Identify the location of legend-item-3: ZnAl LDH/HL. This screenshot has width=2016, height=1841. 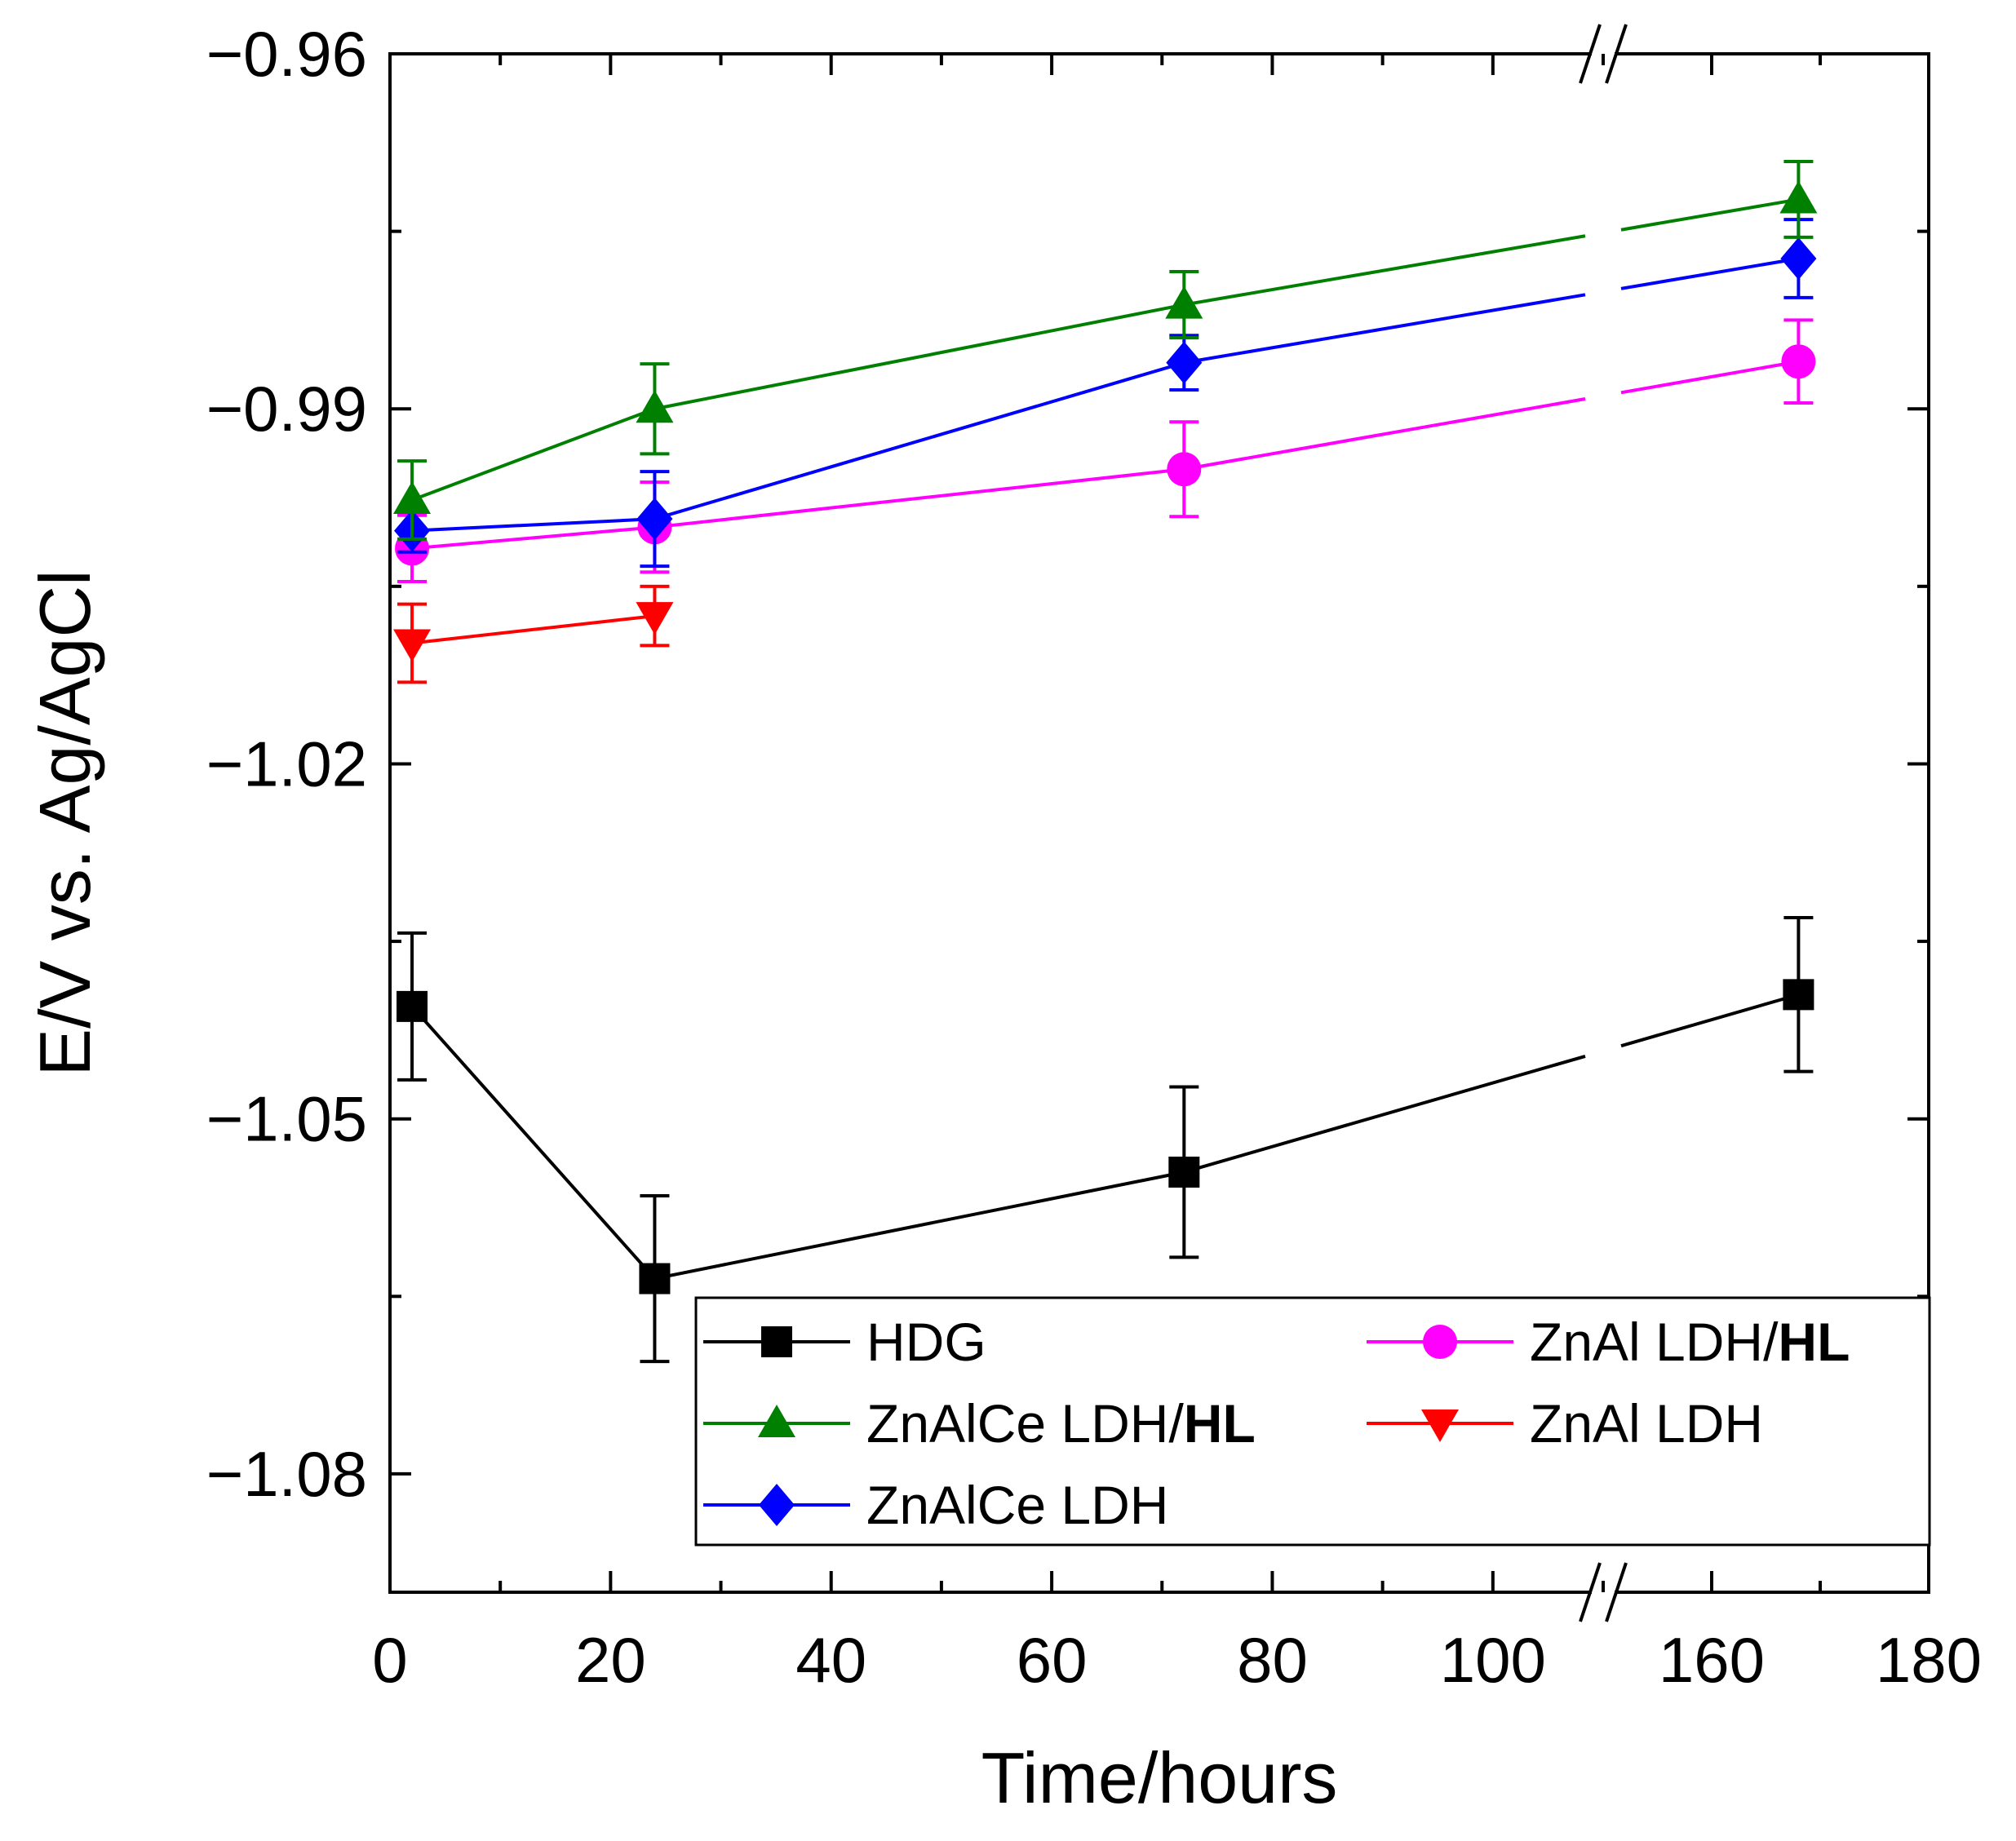
(1608, 1342).